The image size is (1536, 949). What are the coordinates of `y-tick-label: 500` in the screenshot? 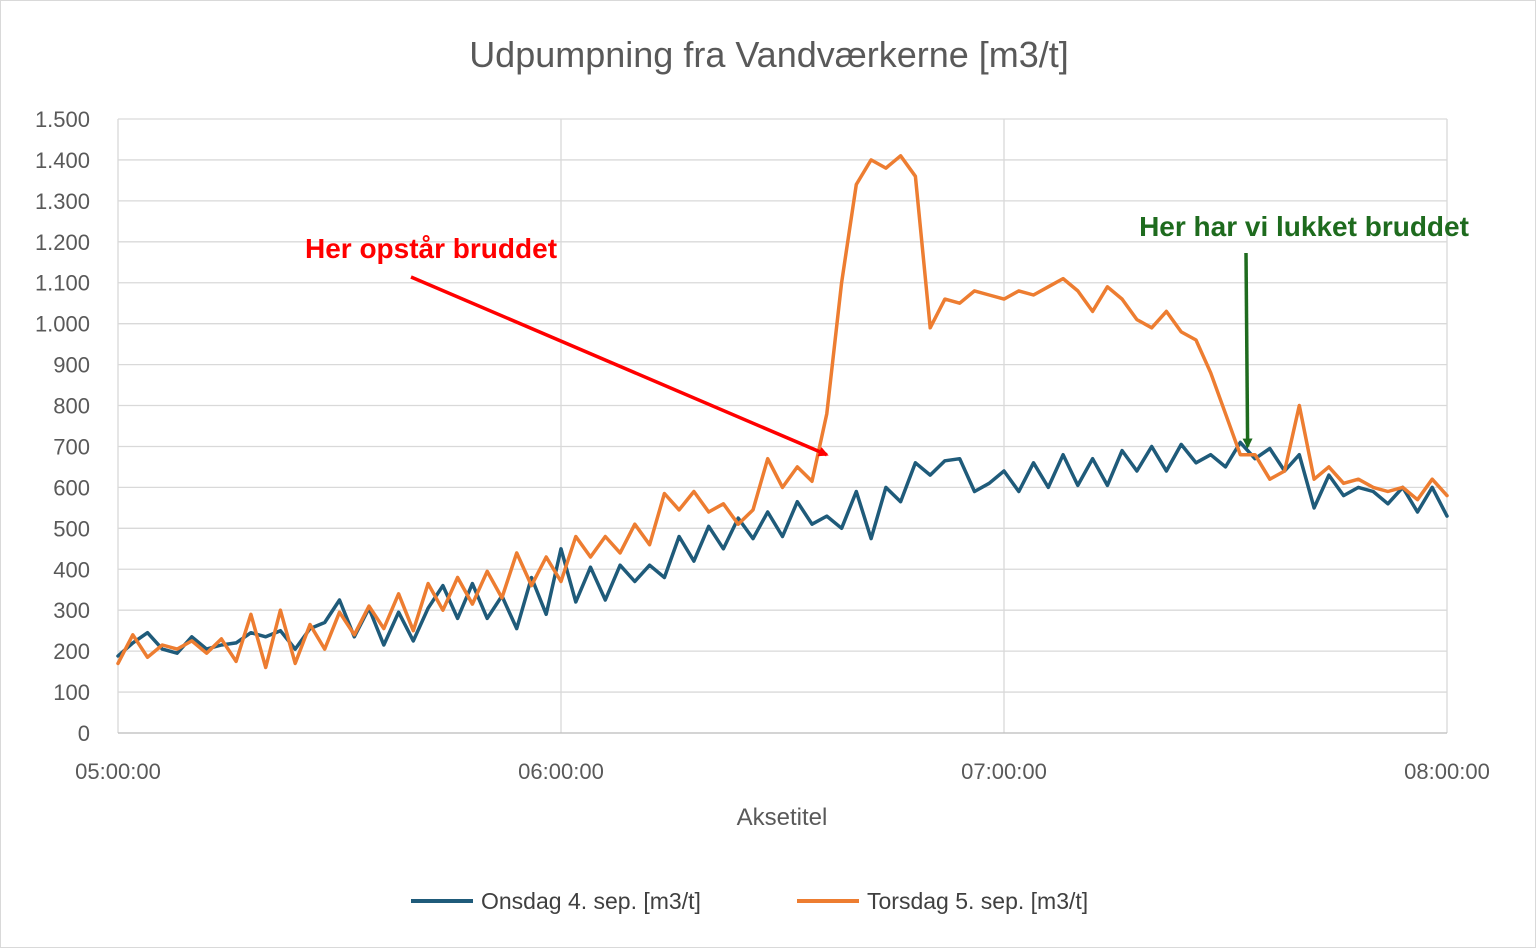 It's located at (71, 528).